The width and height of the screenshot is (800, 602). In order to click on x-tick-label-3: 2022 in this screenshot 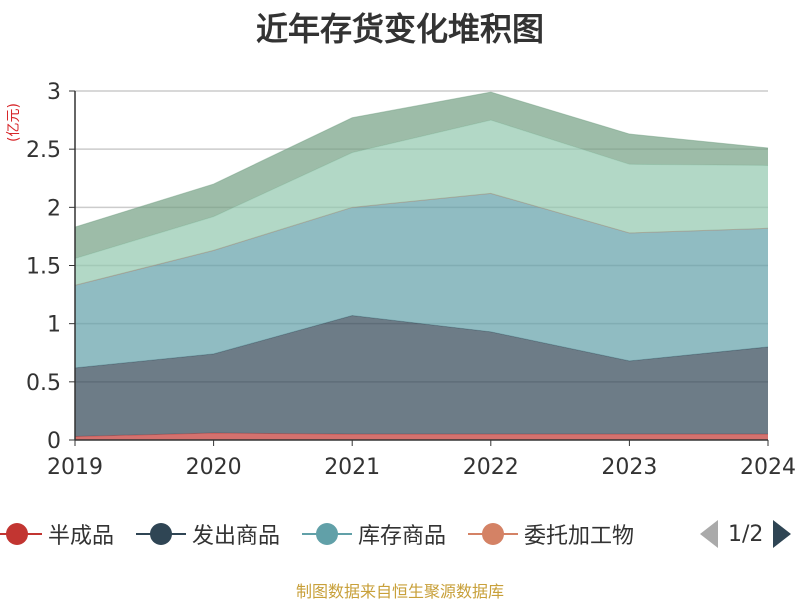, I will do `click(491, 467)`.